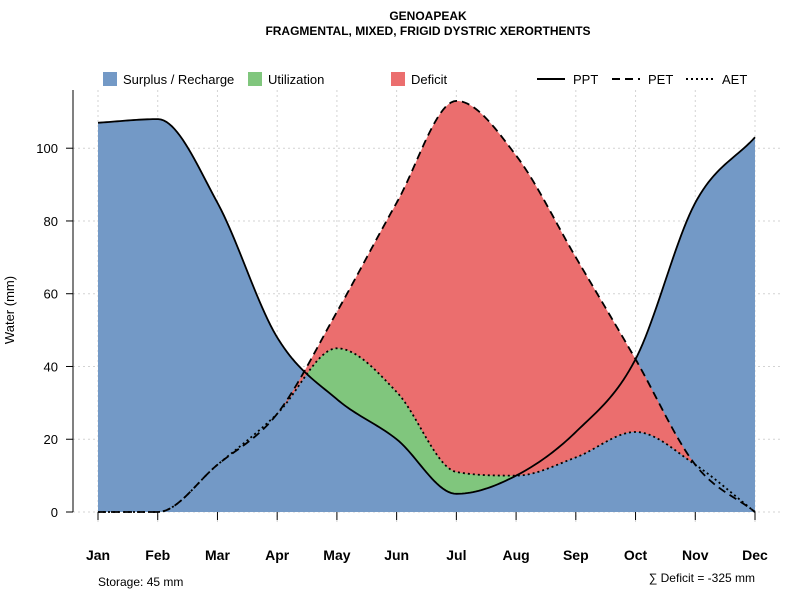 The width and height of the screenshot is (800, 605). I want to click on x-tick-label-sep: Sep, so click(576, 555).